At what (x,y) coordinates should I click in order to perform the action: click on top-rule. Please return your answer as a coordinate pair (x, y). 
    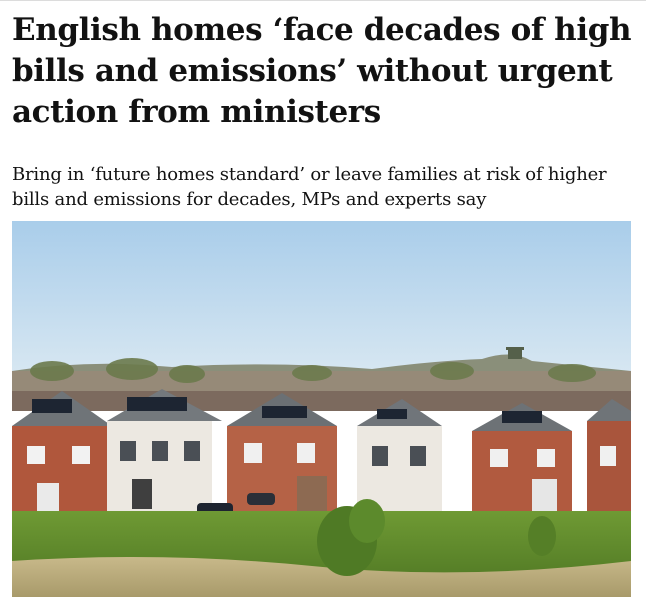
    Looking at the image, I should click on (323, 3).